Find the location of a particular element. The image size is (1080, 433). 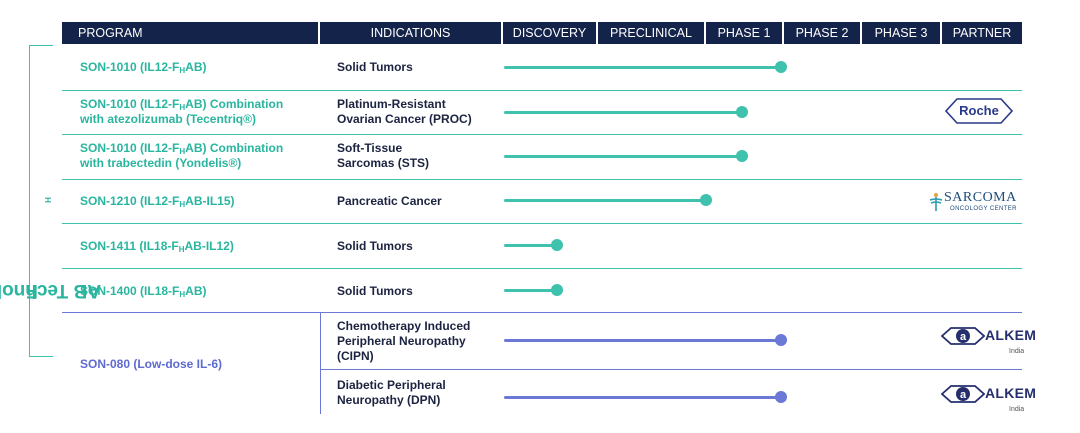

son080-column-divider is located at coordinates (320, 363).